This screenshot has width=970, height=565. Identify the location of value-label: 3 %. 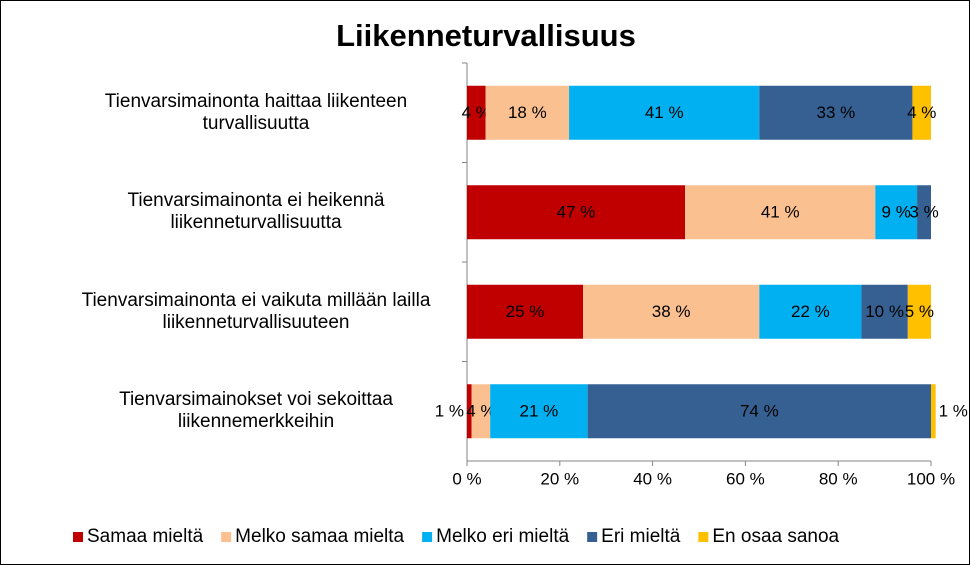
(923, 212).